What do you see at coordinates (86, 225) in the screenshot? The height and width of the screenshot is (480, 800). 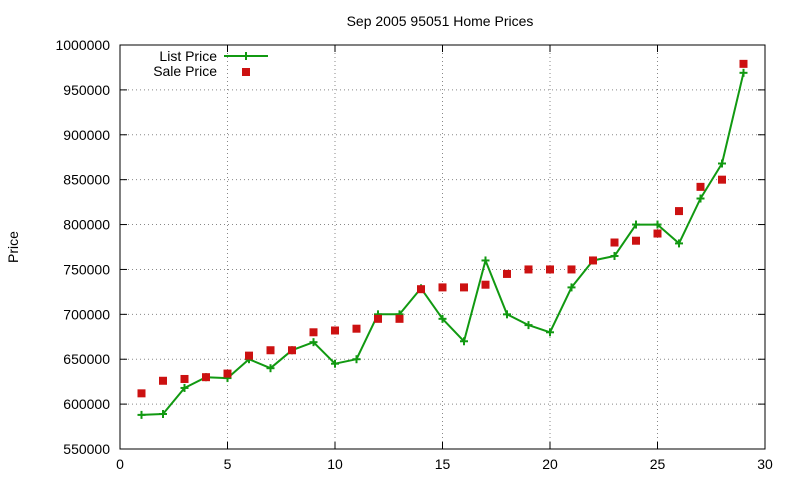 I see `y-tick-label: 800000` at bounding box center [86, 225].